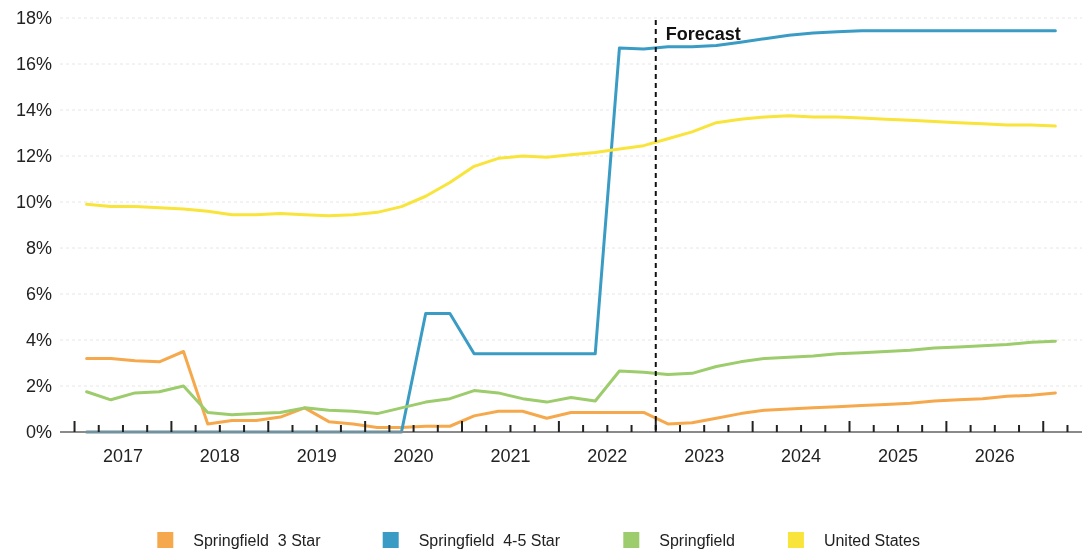 This screenshot has height=553, width=1085. Describe the element at coordinates (38, 294) in the screenshot. I see `y-tick-label: 6%` at that location.